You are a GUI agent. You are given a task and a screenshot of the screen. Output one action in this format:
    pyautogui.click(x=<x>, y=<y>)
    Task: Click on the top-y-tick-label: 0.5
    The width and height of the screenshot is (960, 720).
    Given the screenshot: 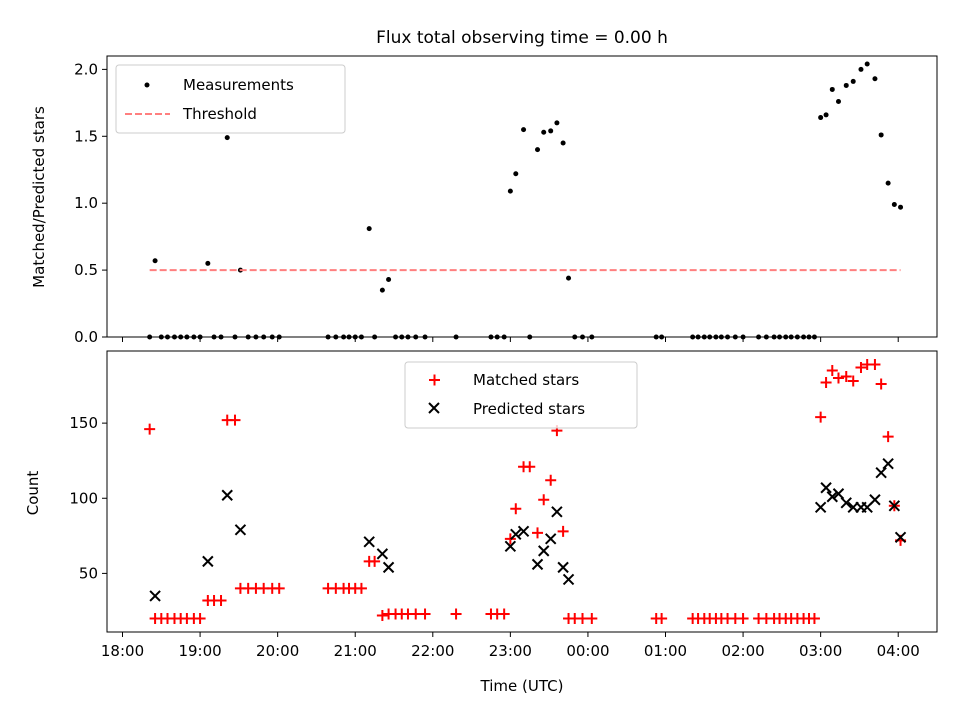 What is the action you would take?
    pyautogui.click(x=86, y=270)
    